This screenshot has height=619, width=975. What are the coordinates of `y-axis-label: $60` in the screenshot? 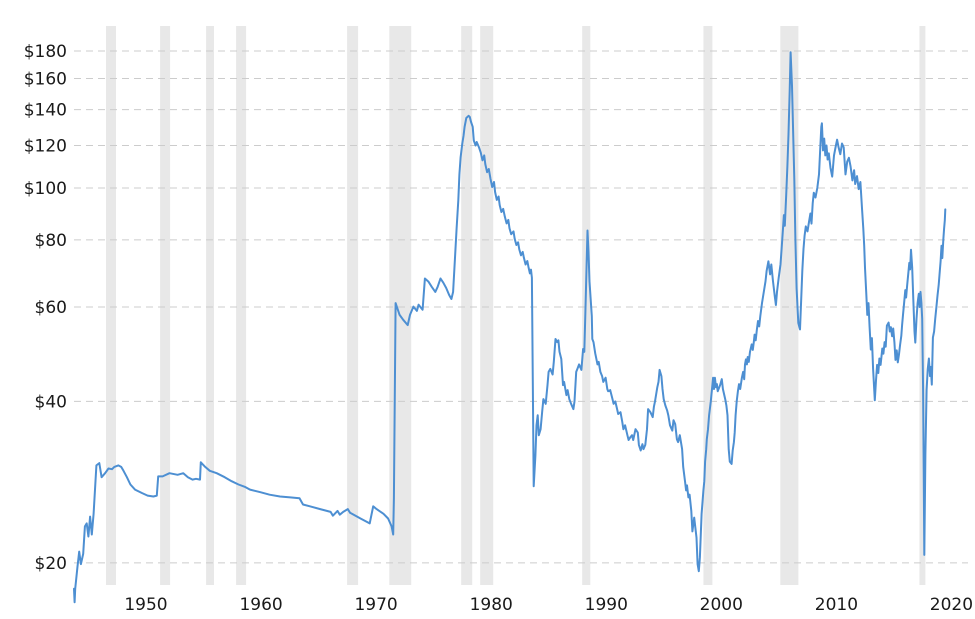 It's located at (51, 308).